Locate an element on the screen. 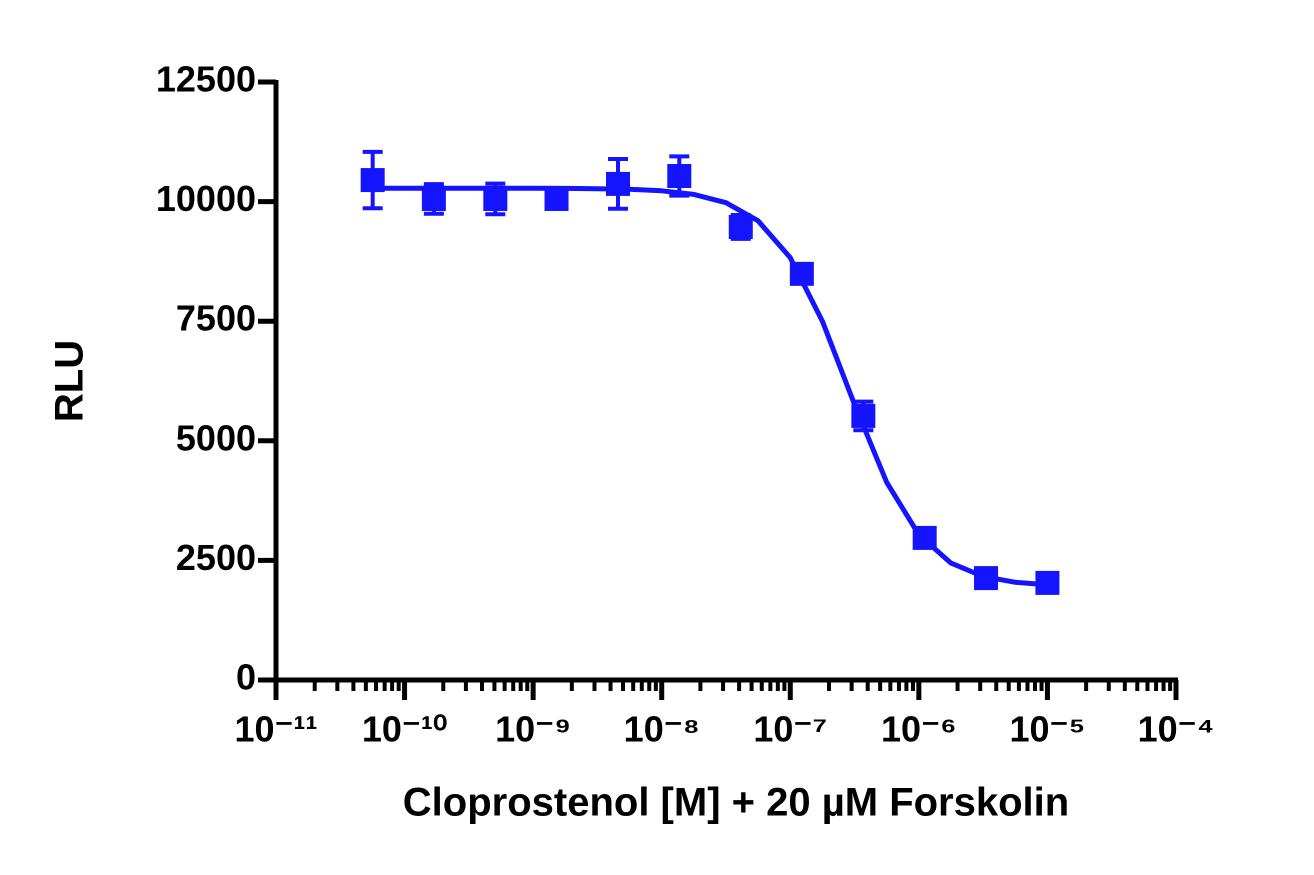  x-tick-label: 10⁻⁶ is located at coordinates (919, 729).